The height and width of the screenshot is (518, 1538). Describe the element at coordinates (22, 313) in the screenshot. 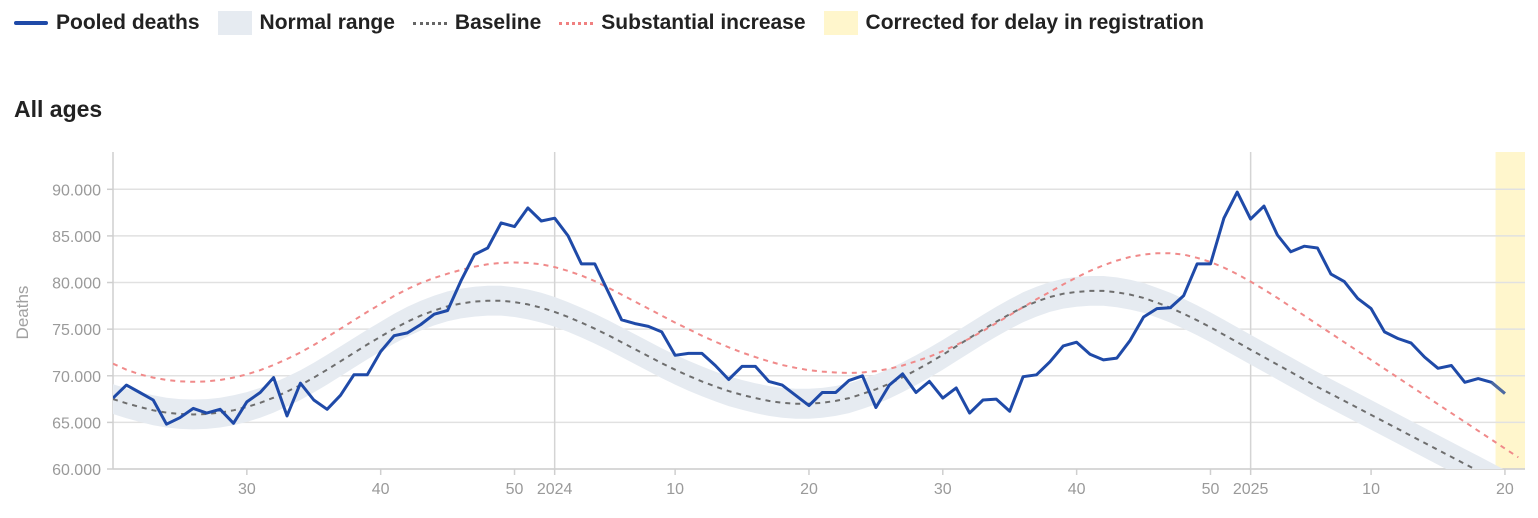

I see `y-axis-label: Deaths` at that location.